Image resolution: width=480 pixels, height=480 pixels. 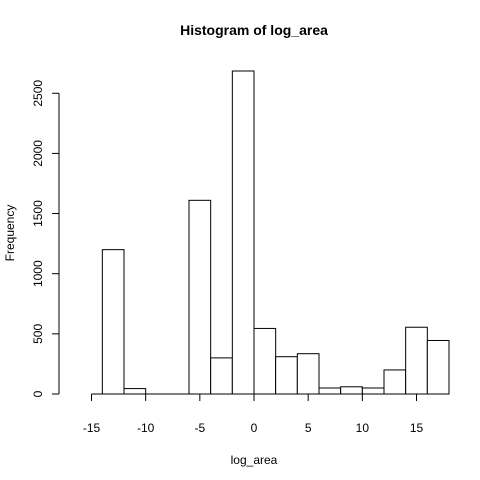 What do you see at coordinates (45, 239) in the screenshot?
I see `y-axis: 0 500 1000 1500 2000 2500` at bounding box center [45, 239].